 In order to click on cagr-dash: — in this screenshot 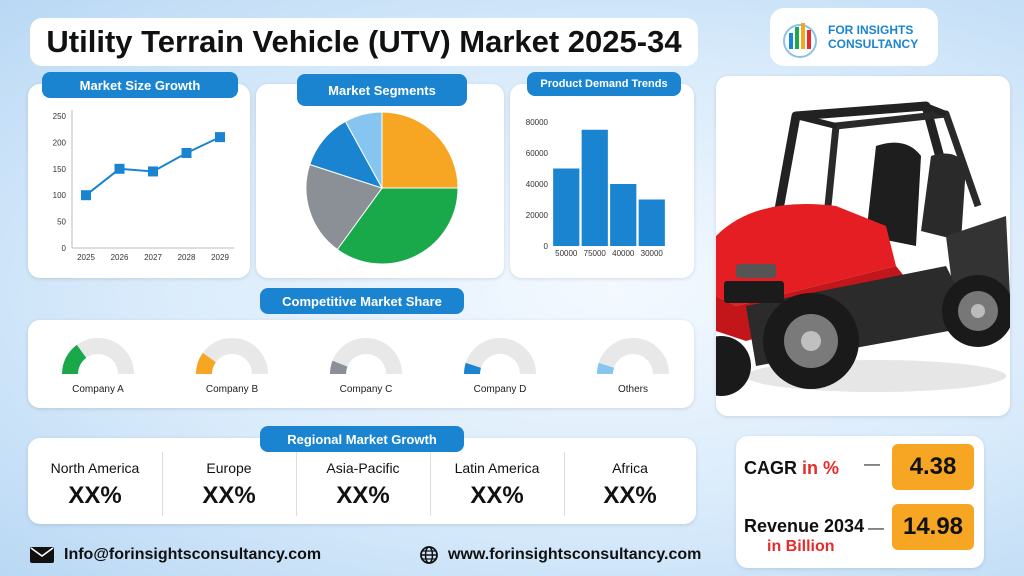, I will do `click(872, 464)`.